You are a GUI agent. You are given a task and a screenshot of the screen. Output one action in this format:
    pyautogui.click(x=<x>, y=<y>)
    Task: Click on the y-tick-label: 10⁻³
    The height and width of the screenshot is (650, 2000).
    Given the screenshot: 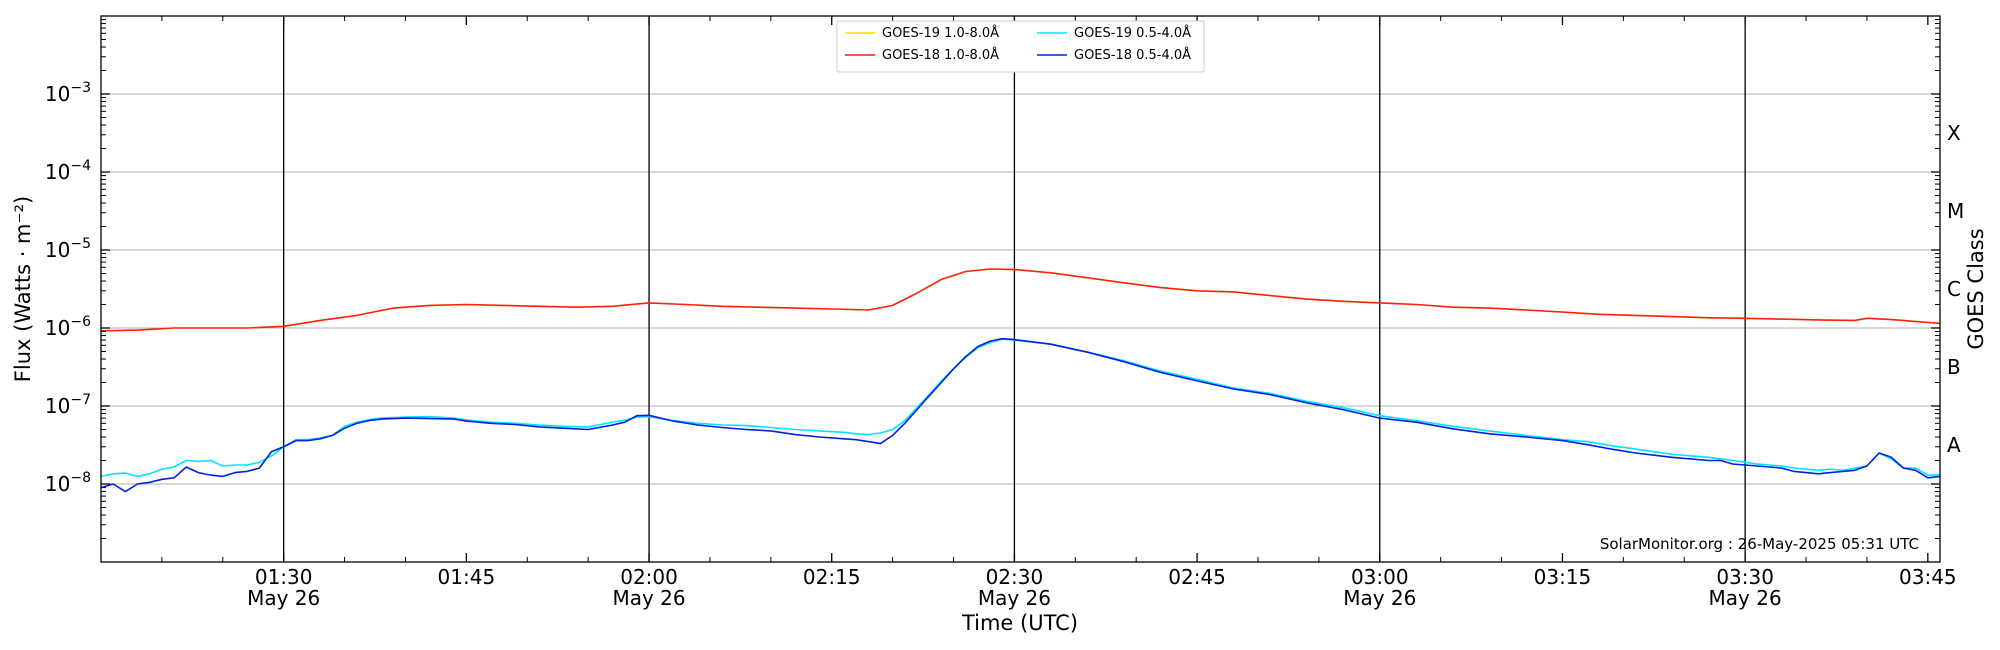 What is the action you would take?
    pyautogui.click(x=68, y=93)
    